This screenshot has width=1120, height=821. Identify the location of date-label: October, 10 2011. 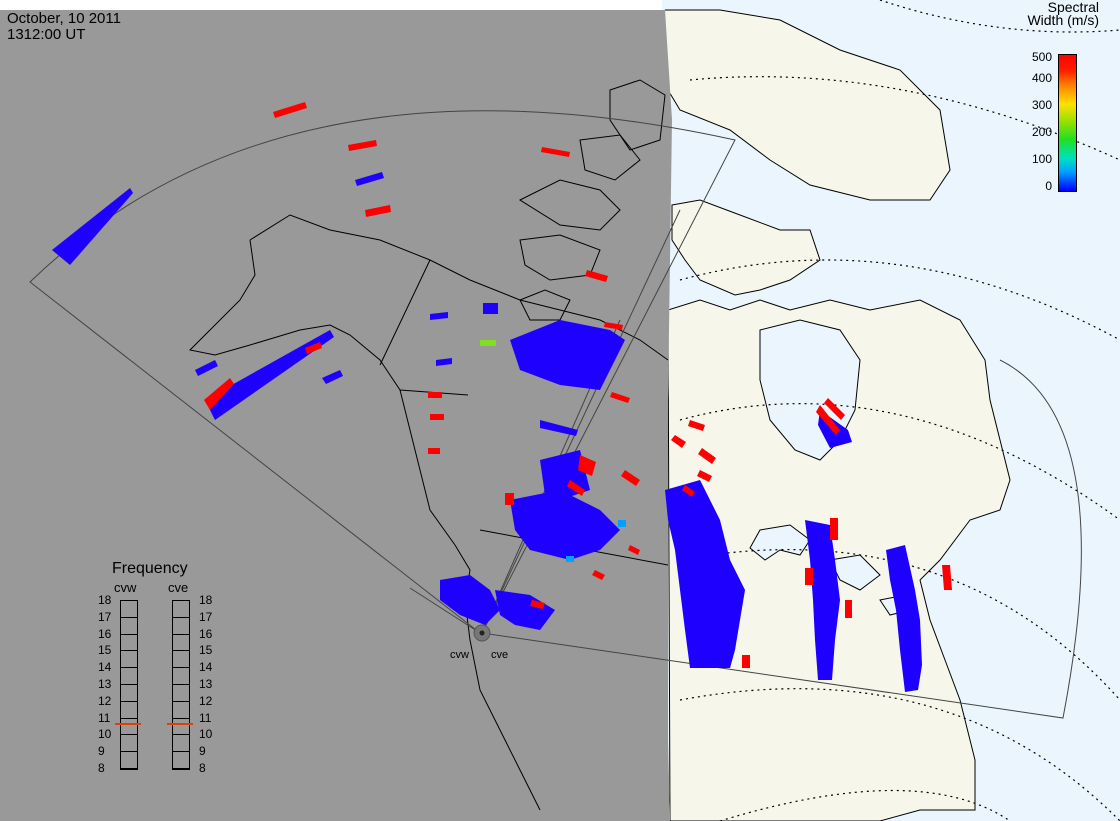
(64, 18).